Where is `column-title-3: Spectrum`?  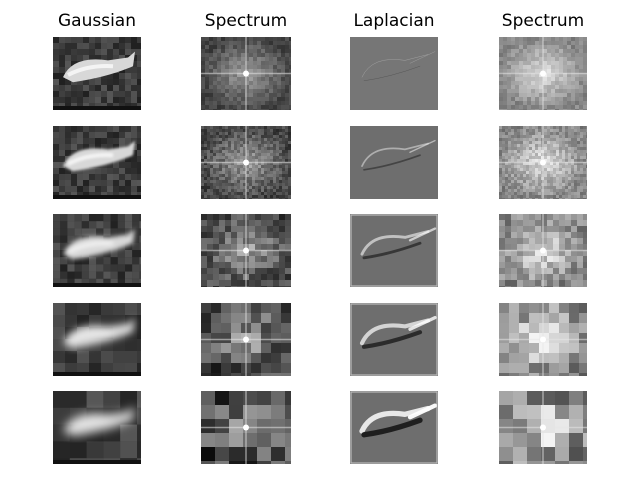
column-title-3: Spectrum is located at coordinates (543, 21).